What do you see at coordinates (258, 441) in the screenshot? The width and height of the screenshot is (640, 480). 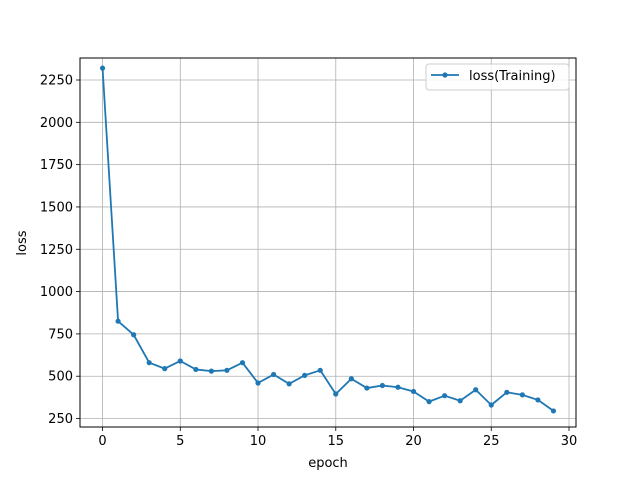 I see `x-tick-label: 10` at bounding box center [258, 441].